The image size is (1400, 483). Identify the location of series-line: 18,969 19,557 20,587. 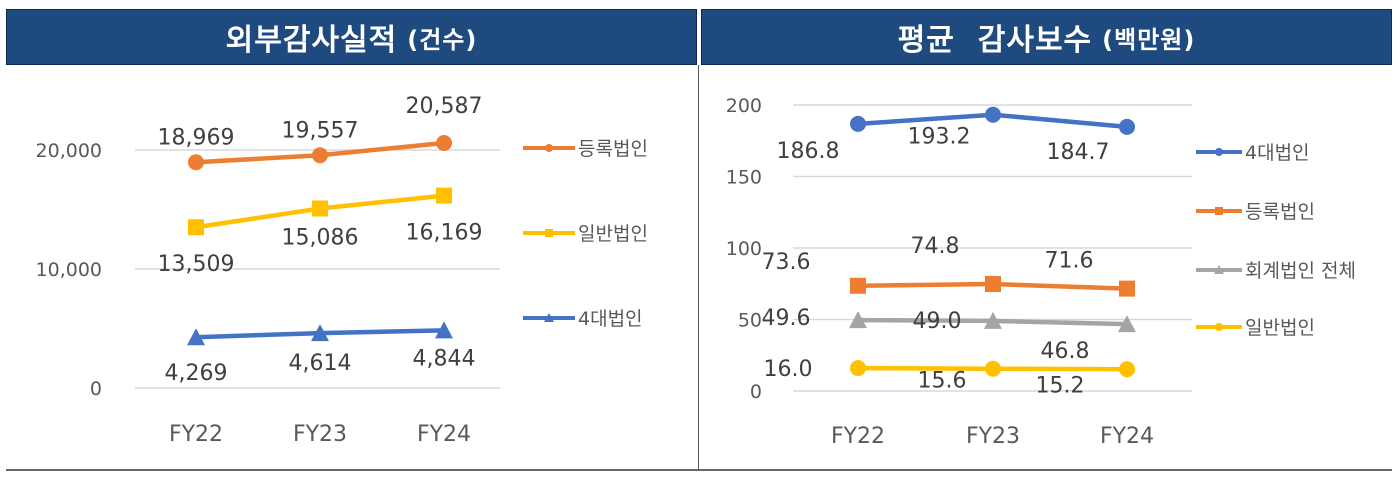
(320, 132).